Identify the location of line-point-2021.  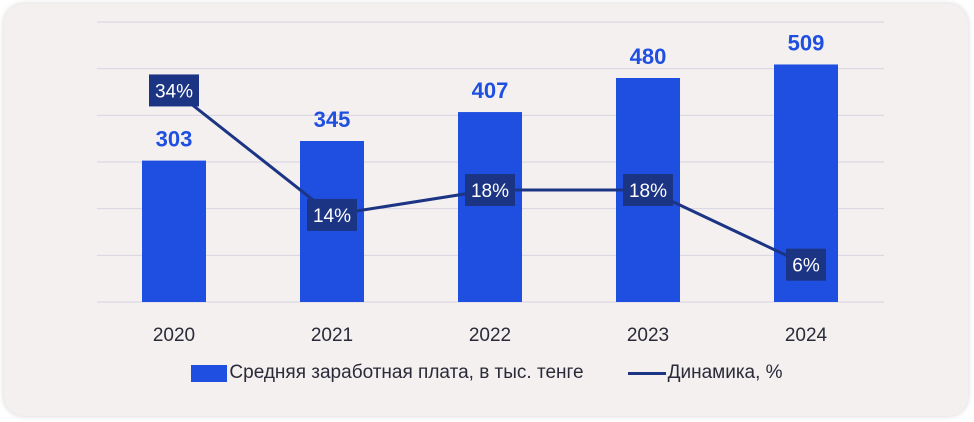
(332, 214).